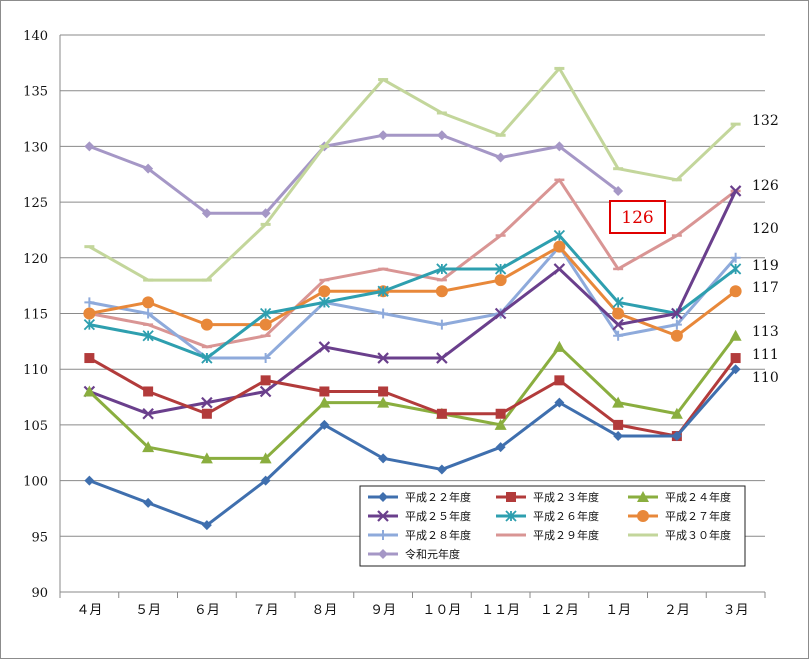 This screenshot has width=812, height=664. I want to click on legend-item: 平成２９年度, so click(547, 535).